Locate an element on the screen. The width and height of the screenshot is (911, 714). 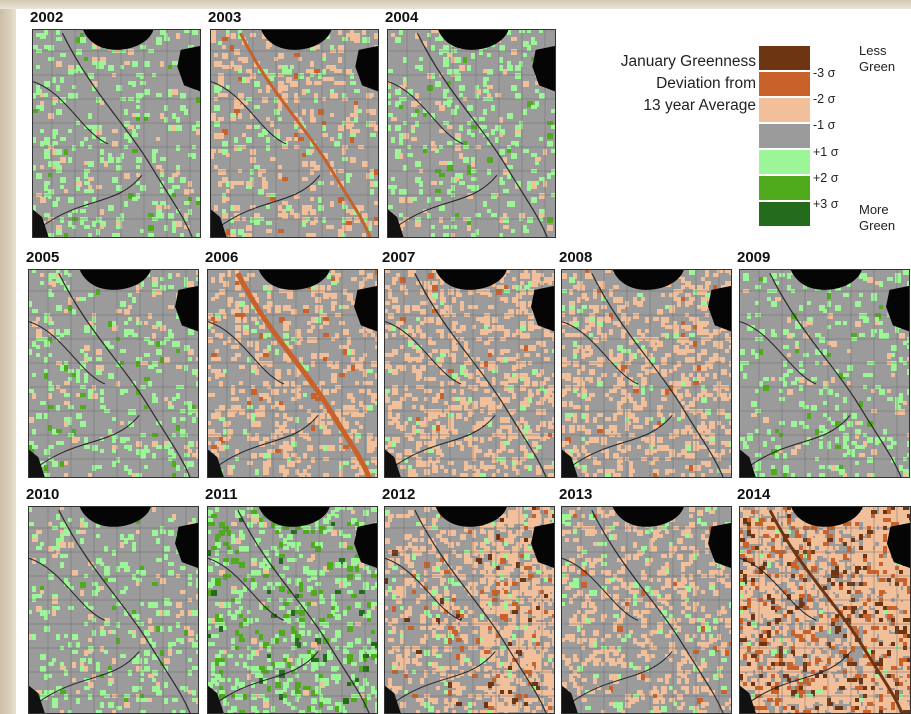
greenness-map-2011 is located at coordinates (292, 610).